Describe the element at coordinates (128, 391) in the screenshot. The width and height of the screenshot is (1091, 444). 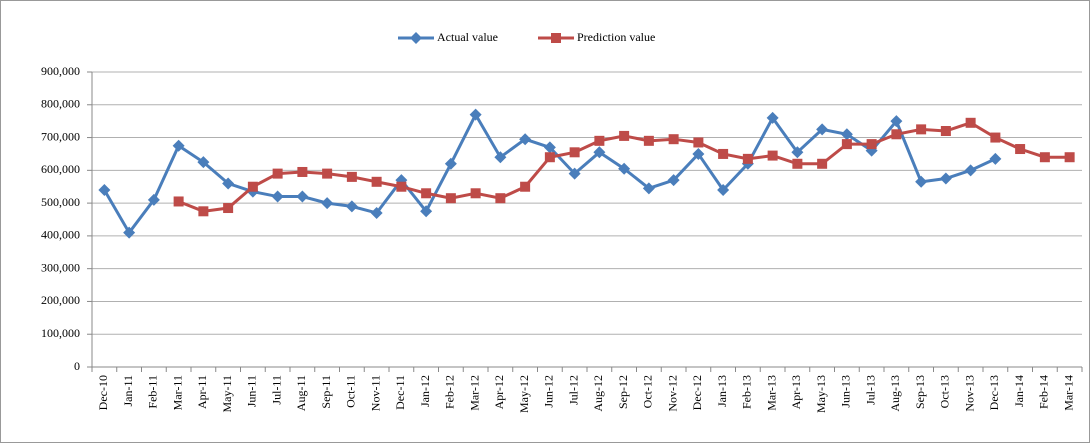
I see `x-tick-label: Jan-11` at that location.